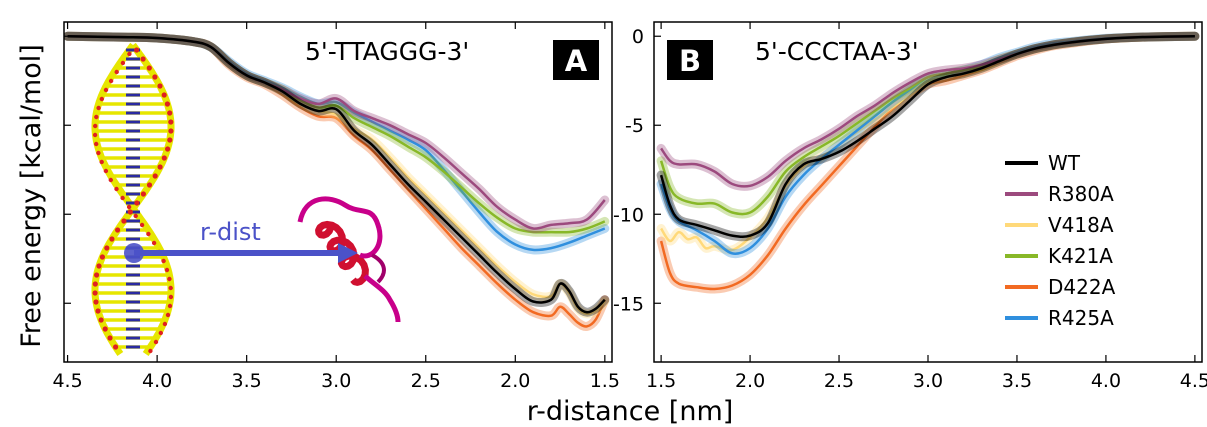 This screenshot has width=1207, height=427. Describe the element at coordinates (1082, 287) in the screenshot. I see `legend-label-d422a: D422A` at that location.